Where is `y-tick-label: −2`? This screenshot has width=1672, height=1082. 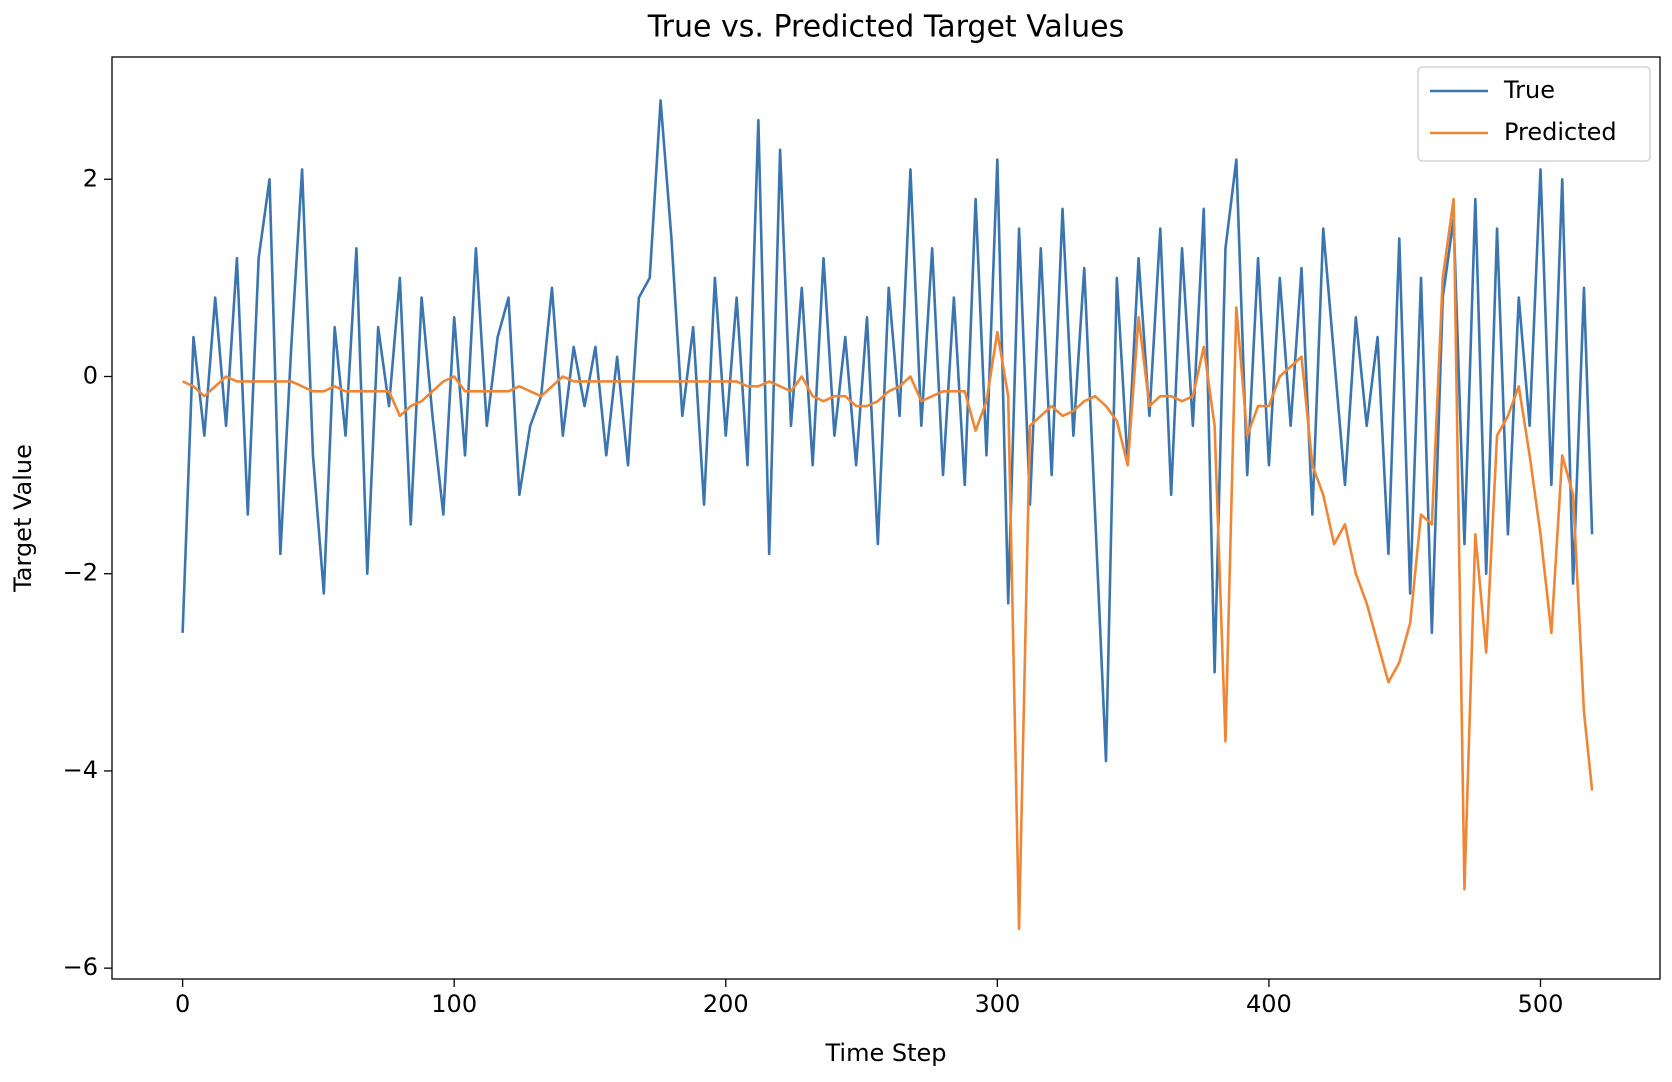
y-tick-label: −2 is located at coordinates (80, 573).